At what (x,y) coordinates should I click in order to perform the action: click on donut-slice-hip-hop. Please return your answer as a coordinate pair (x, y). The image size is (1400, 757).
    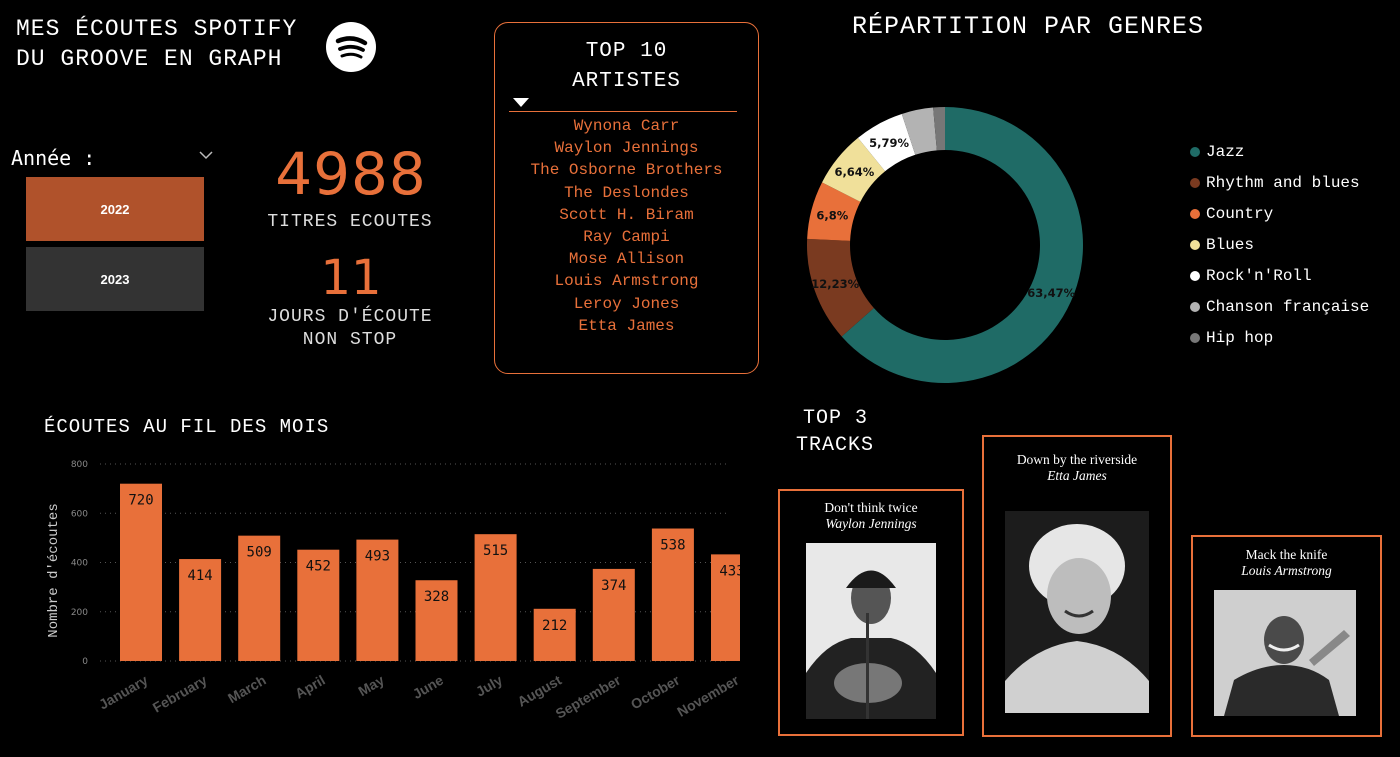
    Looking at the image, I should click on (939, 129).